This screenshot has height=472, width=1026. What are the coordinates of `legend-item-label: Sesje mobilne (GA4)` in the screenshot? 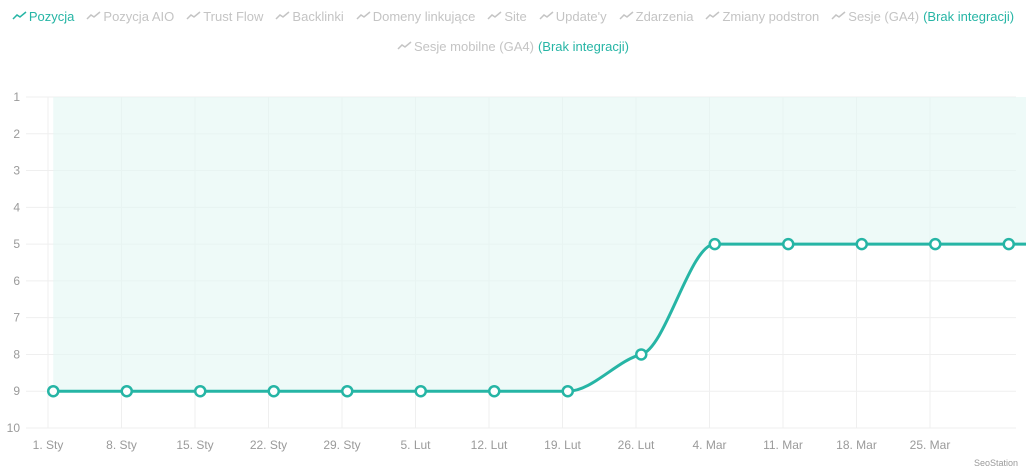 It's located at (474, 46).